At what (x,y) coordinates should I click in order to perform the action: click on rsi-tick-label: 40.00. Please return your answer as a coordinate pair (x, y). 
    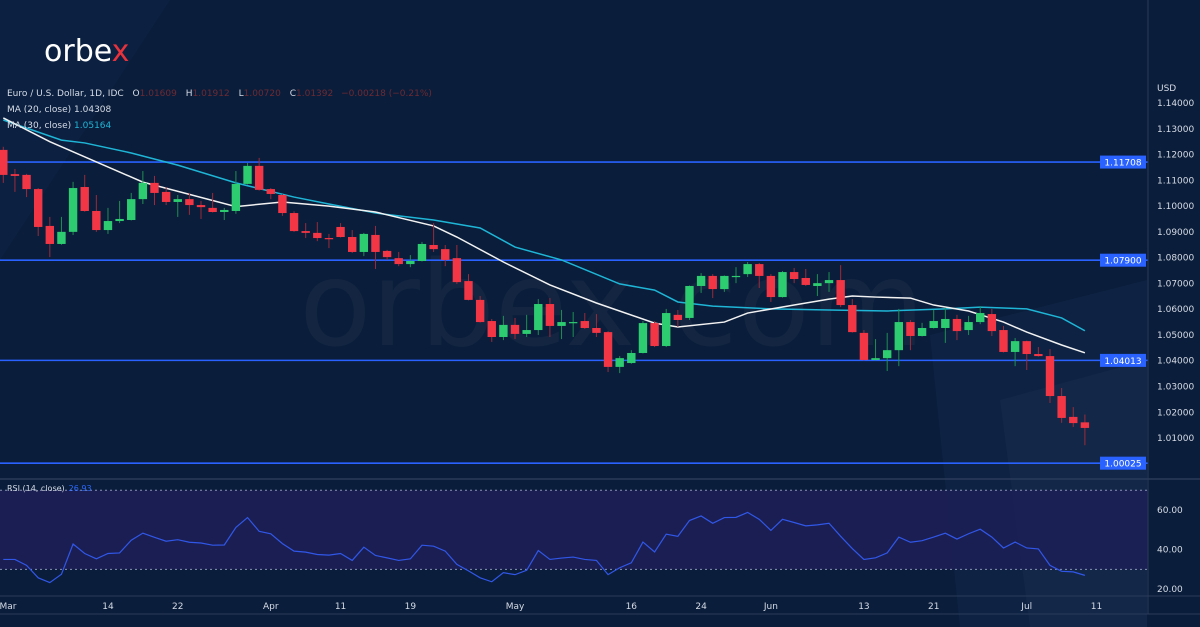
    Looking at the image, I should click on (1170, 551).